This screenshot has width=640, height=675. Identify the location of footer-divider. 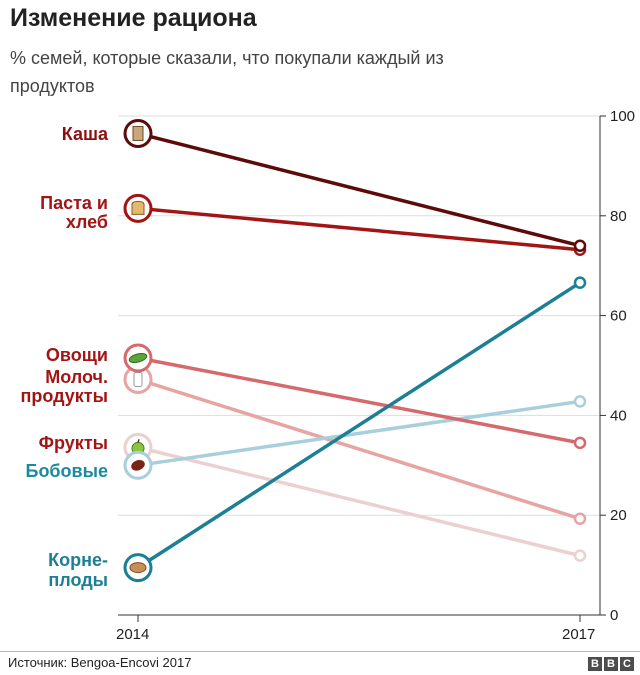
(320, 651).